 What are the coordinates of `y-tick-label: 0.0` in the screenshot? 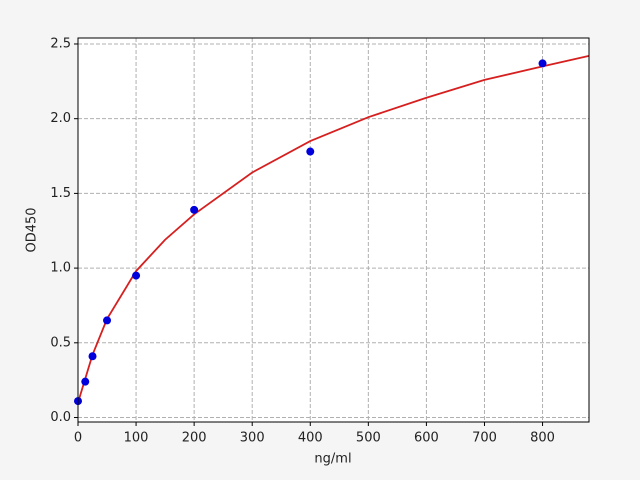 It's located at (60, 417).